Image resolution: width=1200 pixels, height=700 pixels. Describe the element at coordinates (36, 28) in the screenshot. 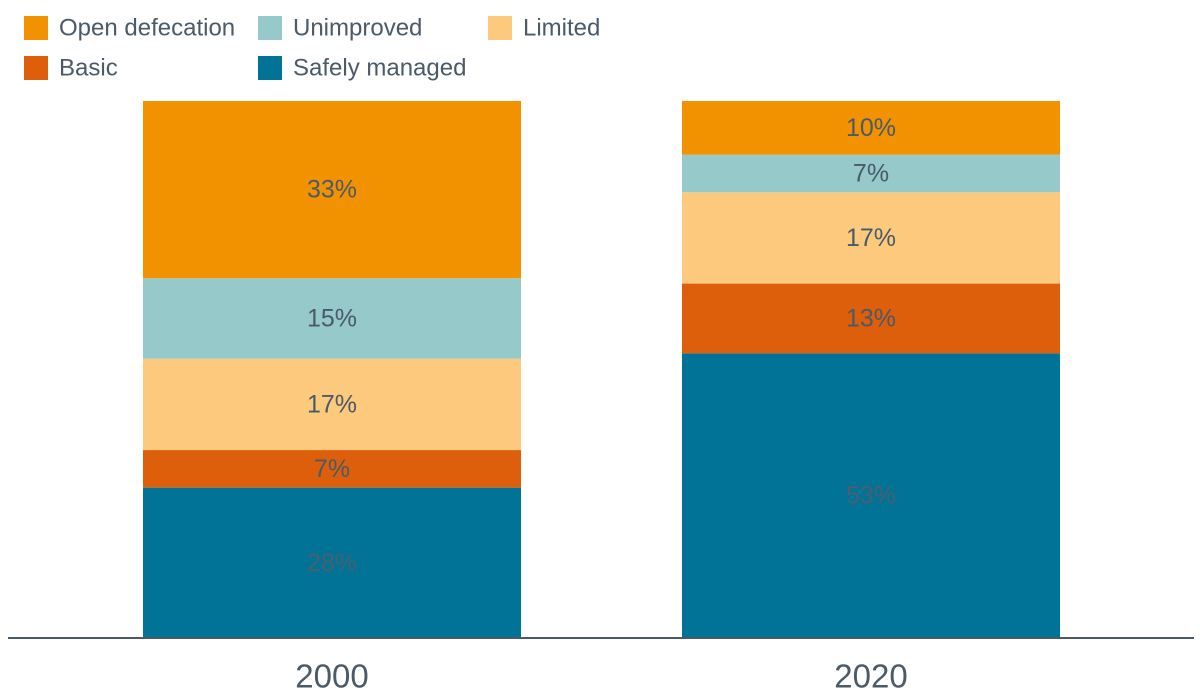

I see `legend-swatch-open-defecation` at that location.